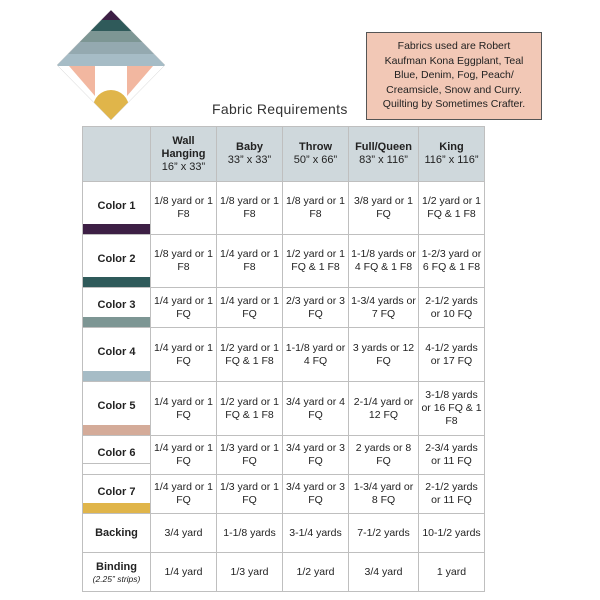 The width and height of the screenshot is (600, 600). I want to click on table-cell: 1/4 yard or 1 F8, so click(249, 261).